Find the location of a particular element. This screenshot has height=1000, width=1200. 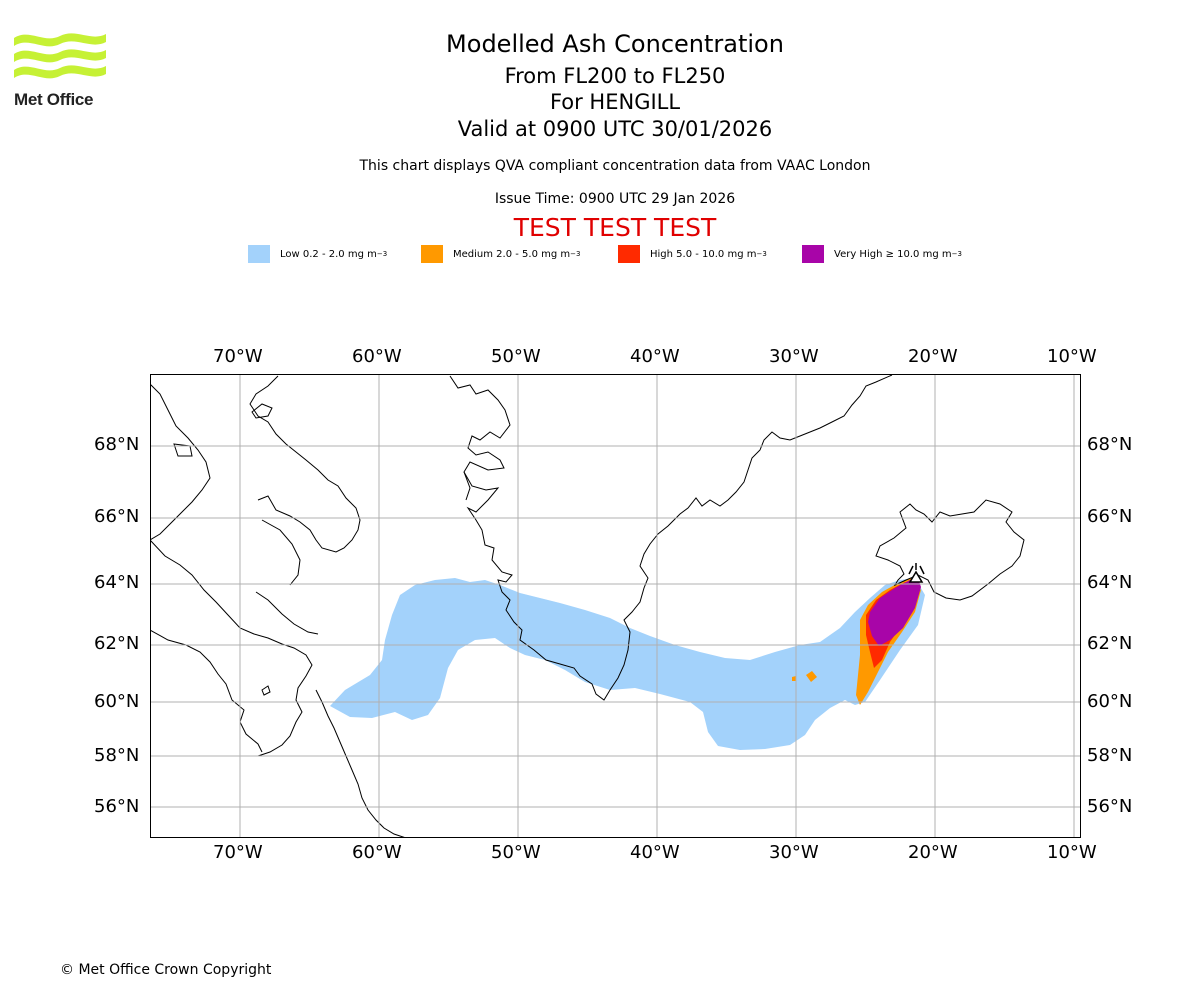

legend-exponent-low: −3 is located at coordinates (382, 254).